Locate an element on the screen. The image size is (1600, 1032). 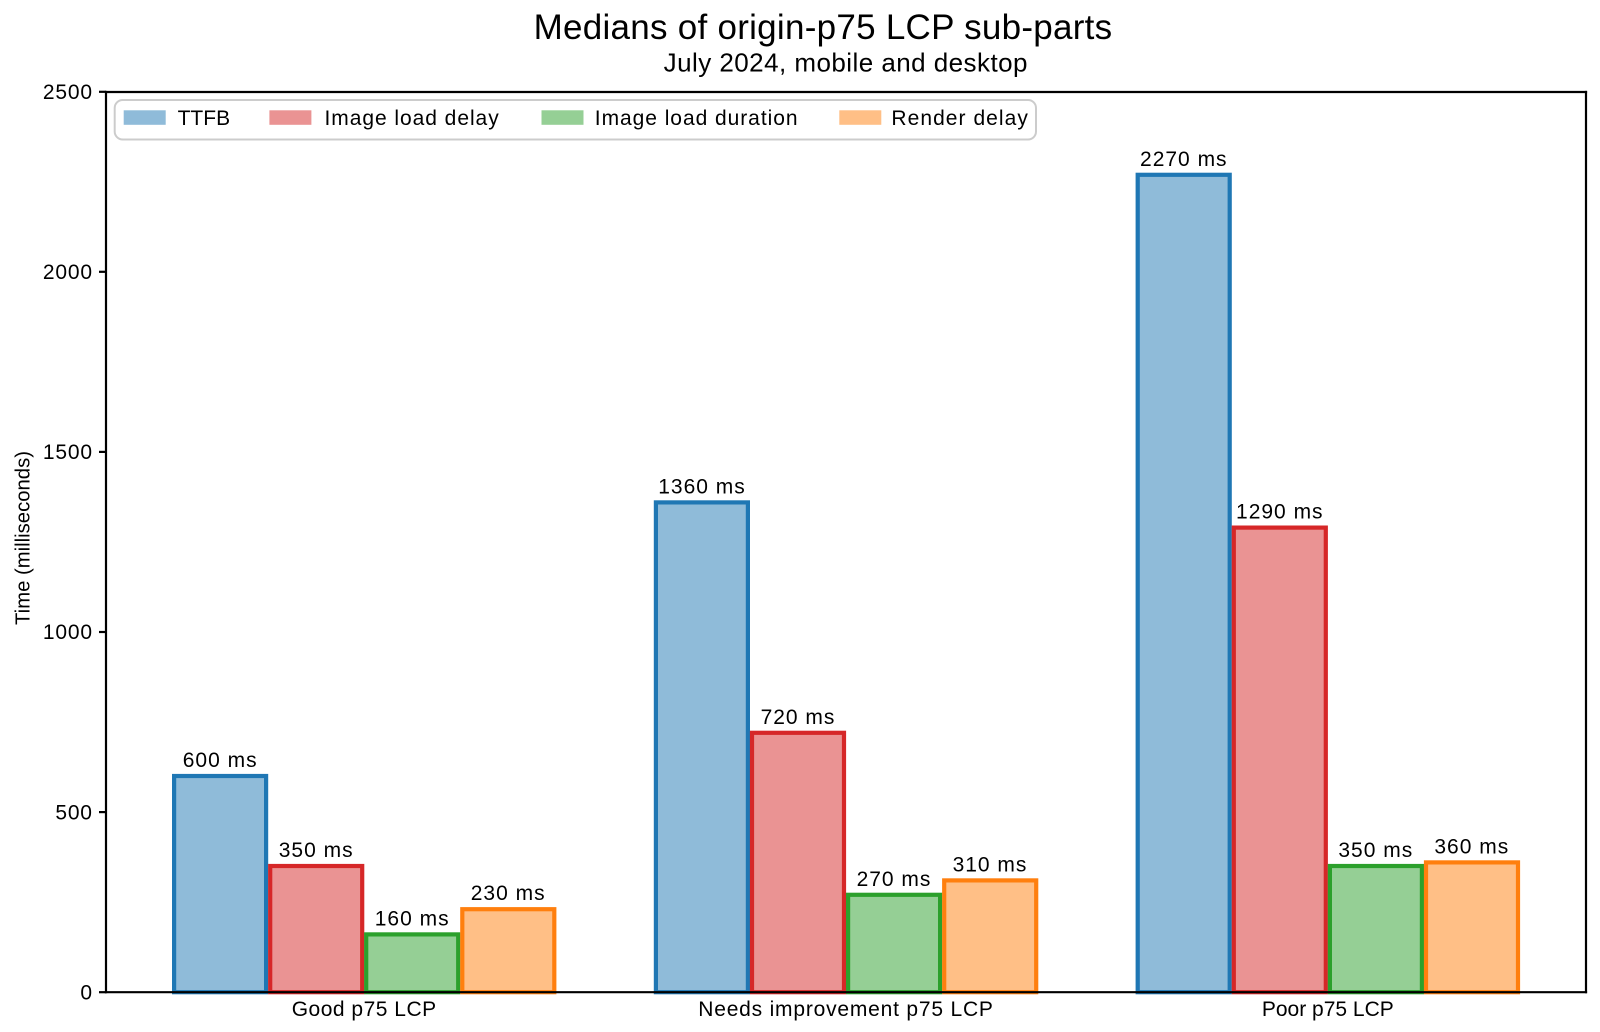
svg-text: July 2024, mobile and desktop is located at coordinates (846, 62).